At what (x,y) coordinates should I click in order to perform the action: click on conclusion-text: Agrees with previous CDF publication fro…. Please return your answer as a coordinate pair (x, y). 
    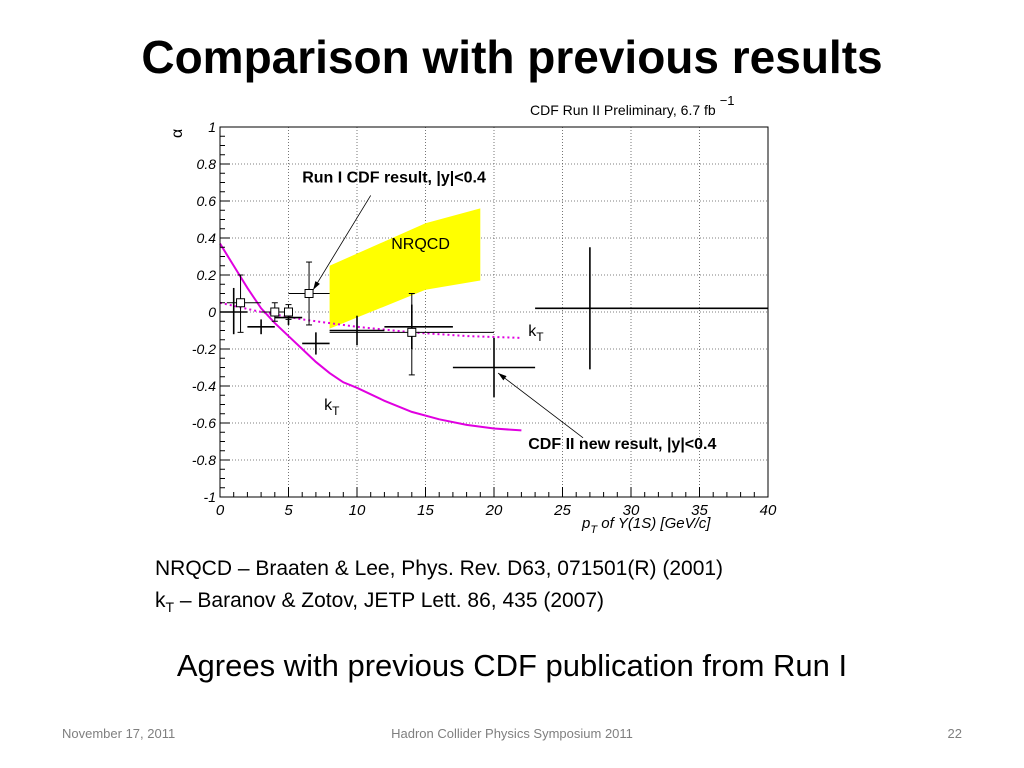
    Looking at the image, I should click on (512, 665).